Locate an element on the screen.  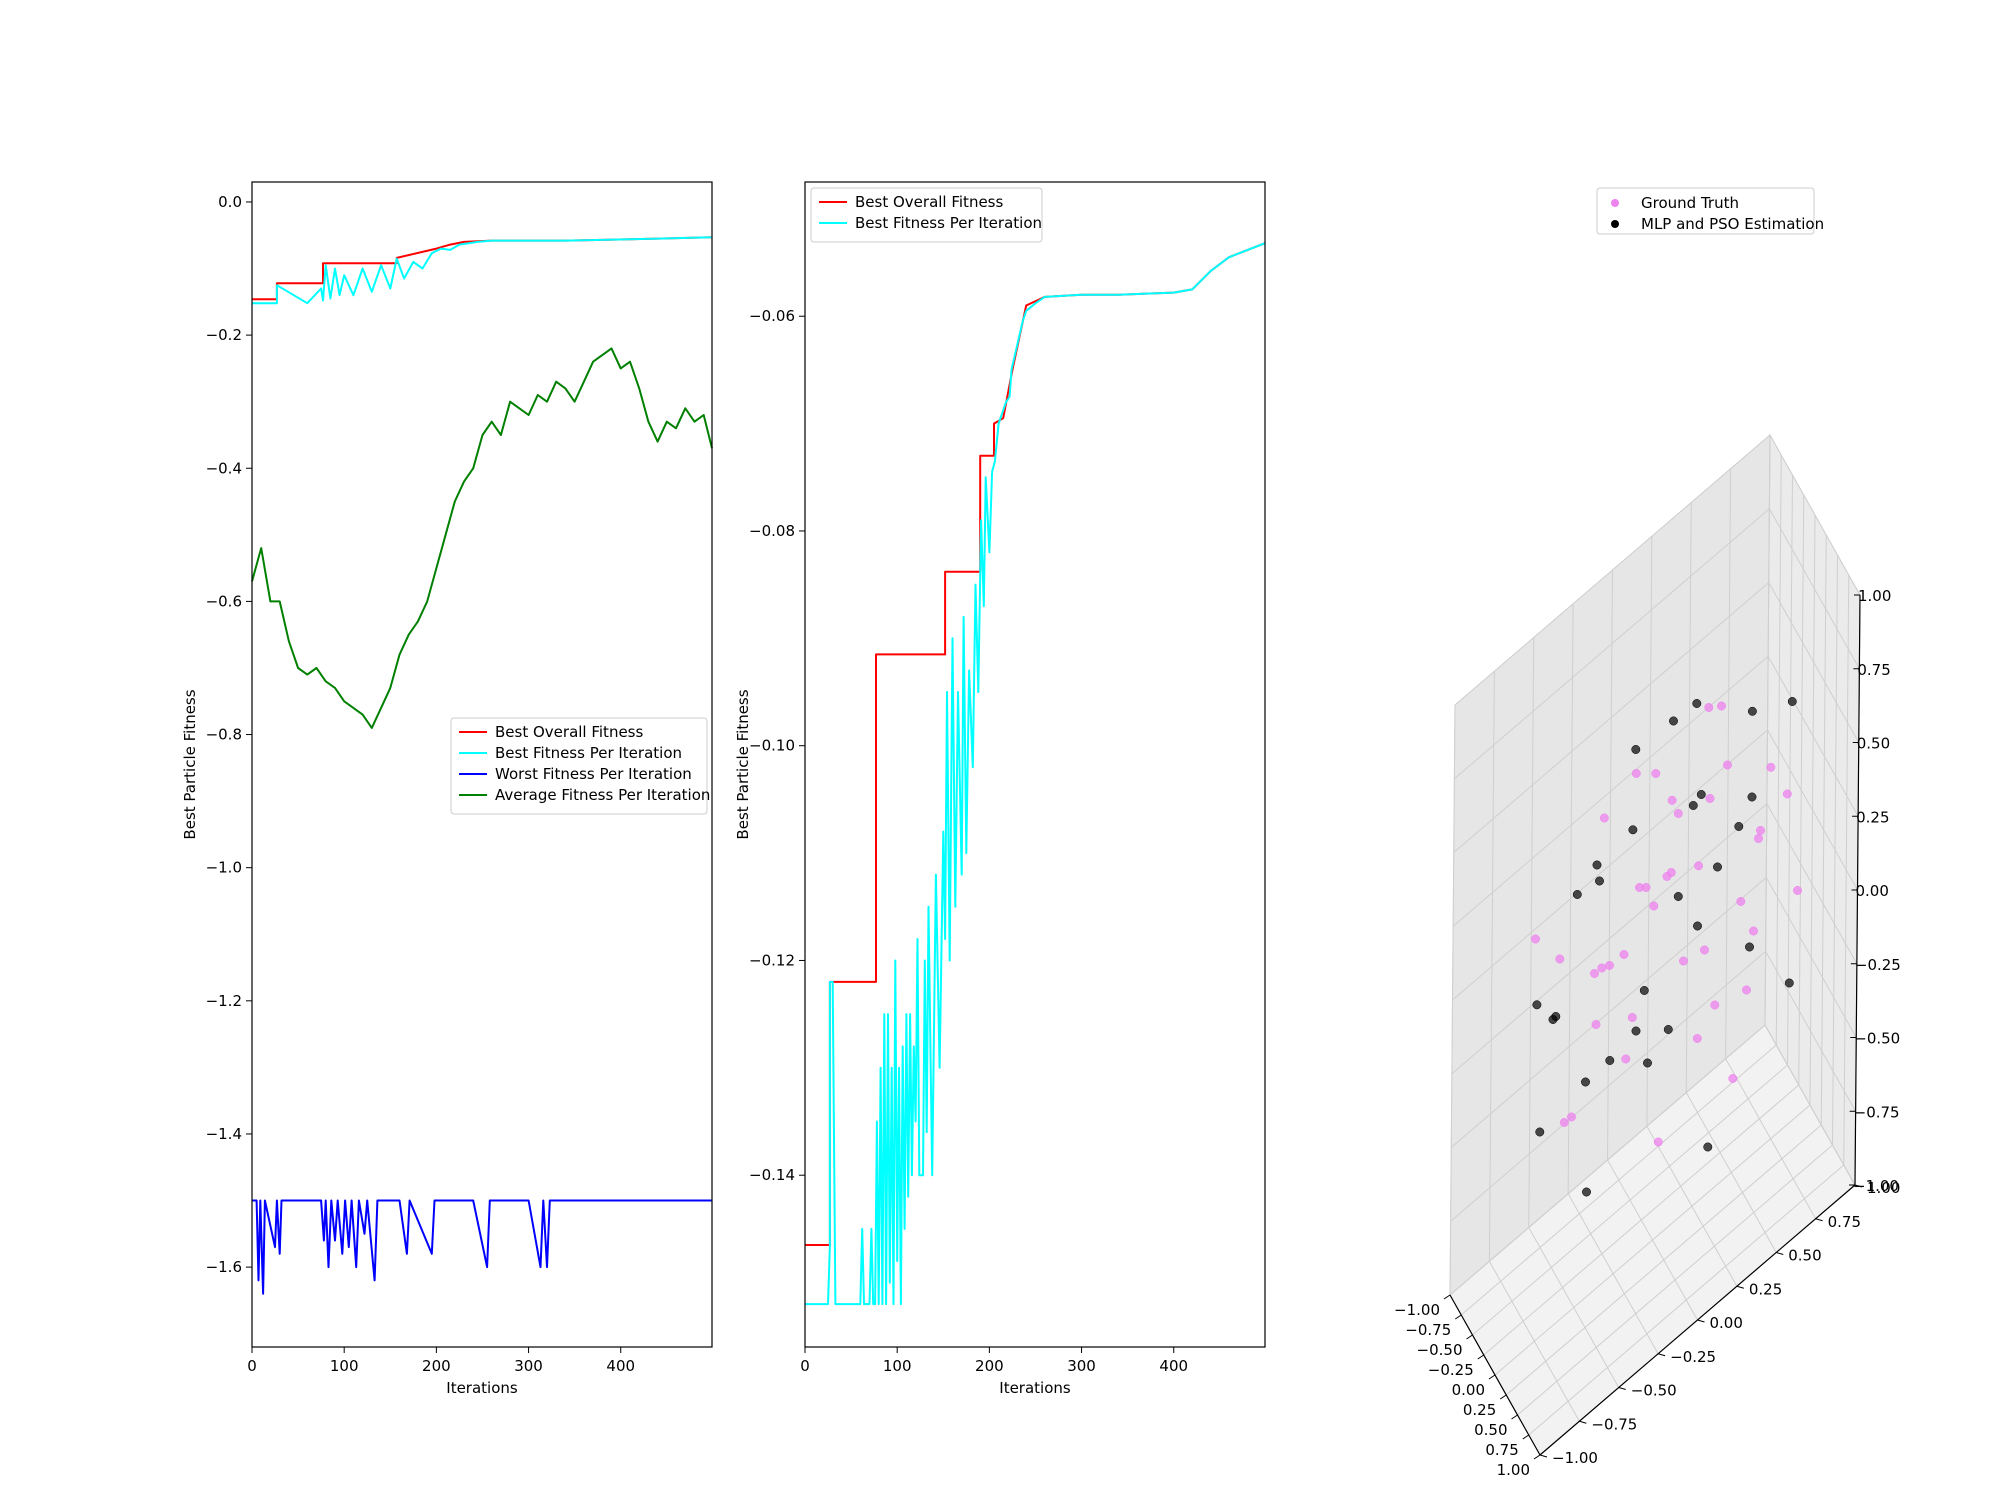
y-tick-label: −0.12 is located at coordinates (772, 960).